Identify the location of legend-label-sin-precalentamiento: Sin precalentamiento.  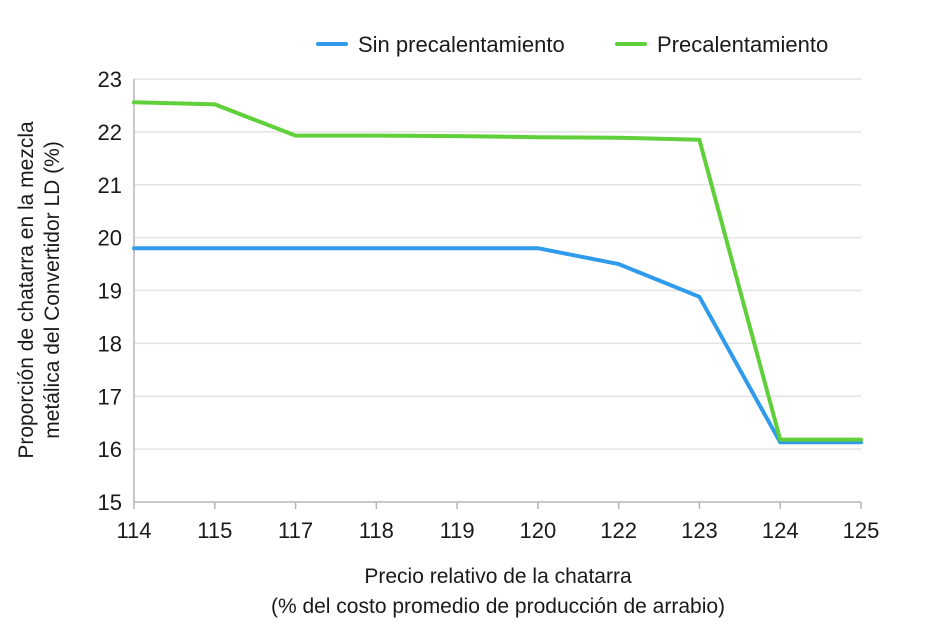
(461, 44).